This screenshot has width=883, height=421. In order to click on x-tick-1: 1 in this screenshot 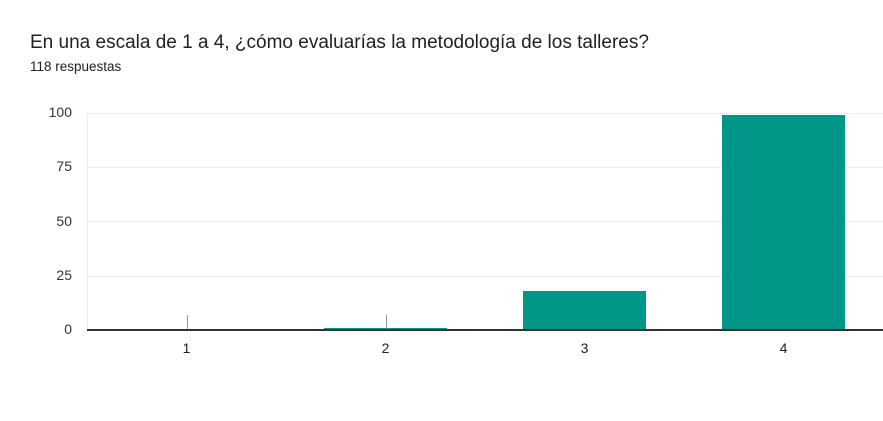, I will do `click(186, 348)`.